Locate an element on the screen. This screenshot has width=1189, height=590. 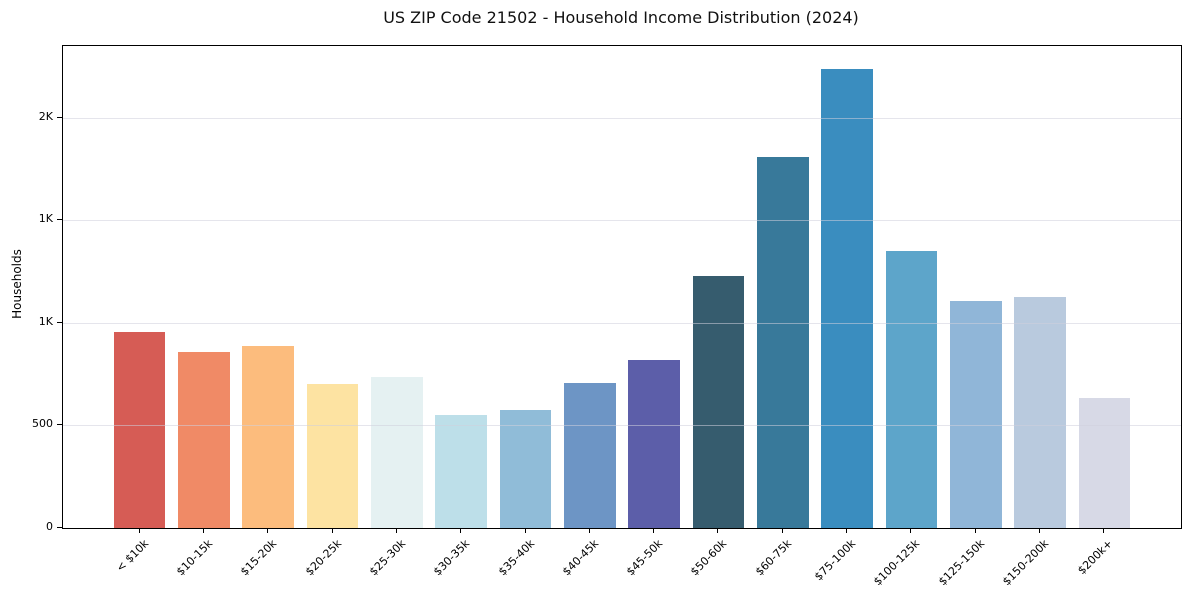
x-tick-label: < $10k is located at coordinates (132, 556).